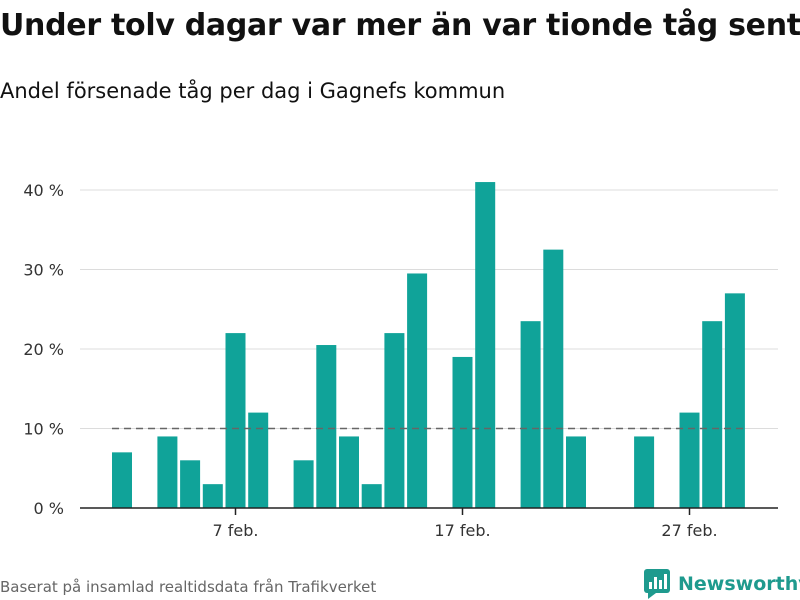 The height and width of the screenshot is (600, 800). What do you see at coordinates (236, 530) in the screenshot?
I see `x-tick-label: 7 feb.` at bounding box center [236, 530].